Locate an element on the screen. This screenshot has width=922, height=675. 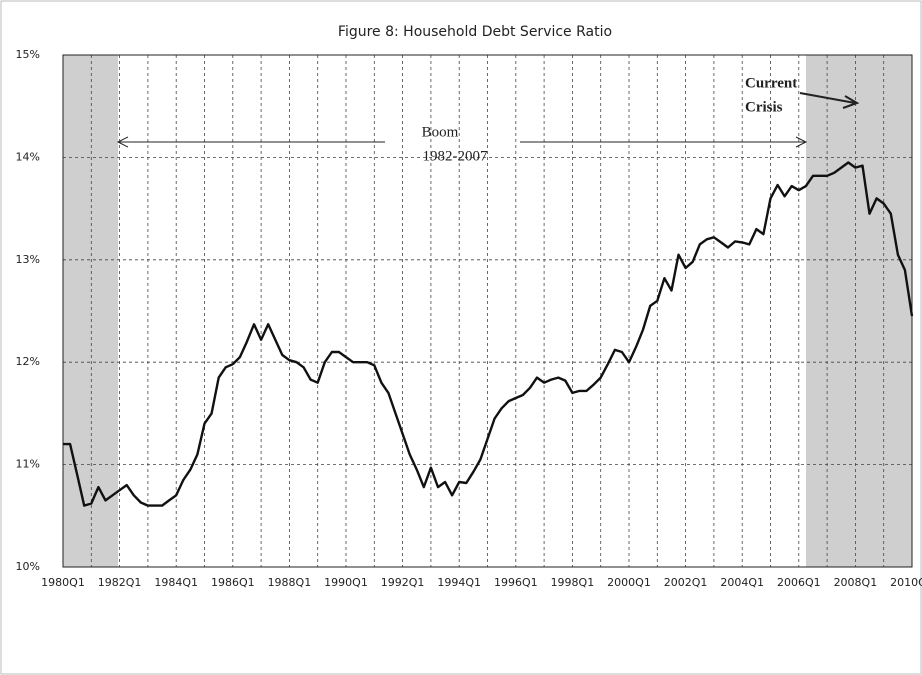
x-tick-label: 2010Q1 is located at coordinates (906, 582).